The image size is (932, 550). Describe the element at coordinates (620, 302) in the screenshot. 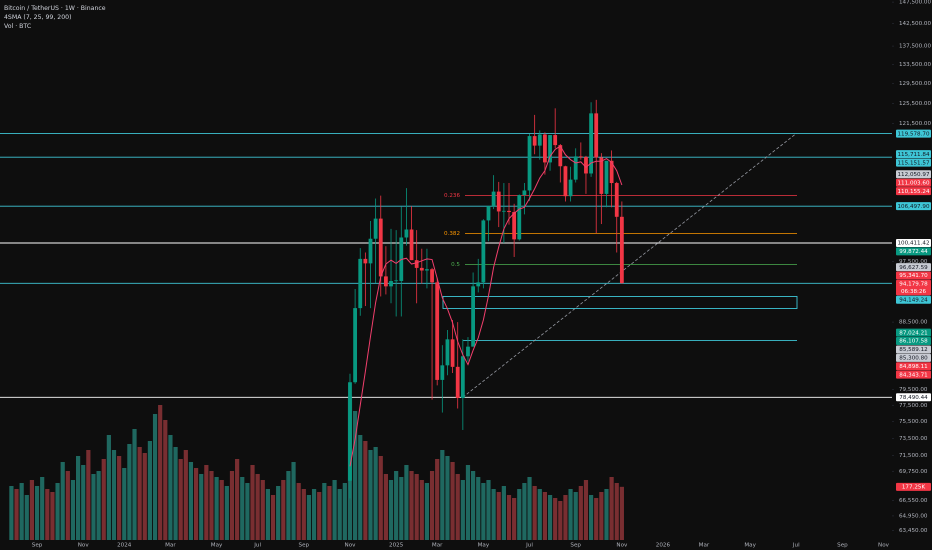

I see `zone-box` at that location.